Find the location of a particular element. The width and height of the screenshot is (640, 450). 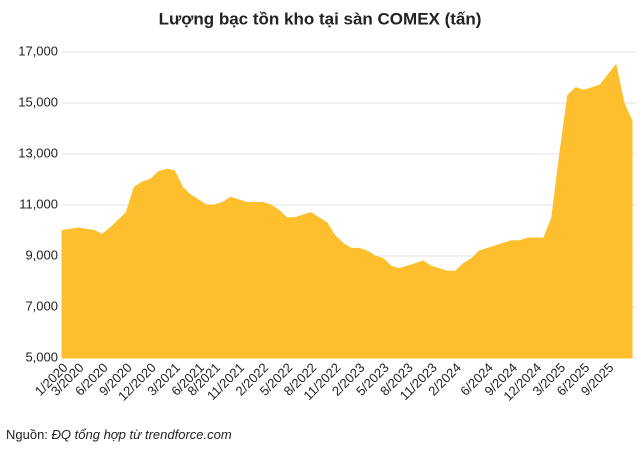

y-tick-label: 5,000 is located at coordinates (41, 356).